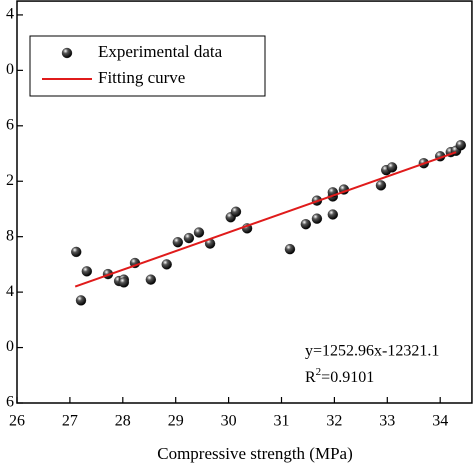 Image resolution: width=474 pixels, height=474 pixels. Describe the element at coordinates (319, 372) in the screenshot. I see `r-exp: 2` at that location.